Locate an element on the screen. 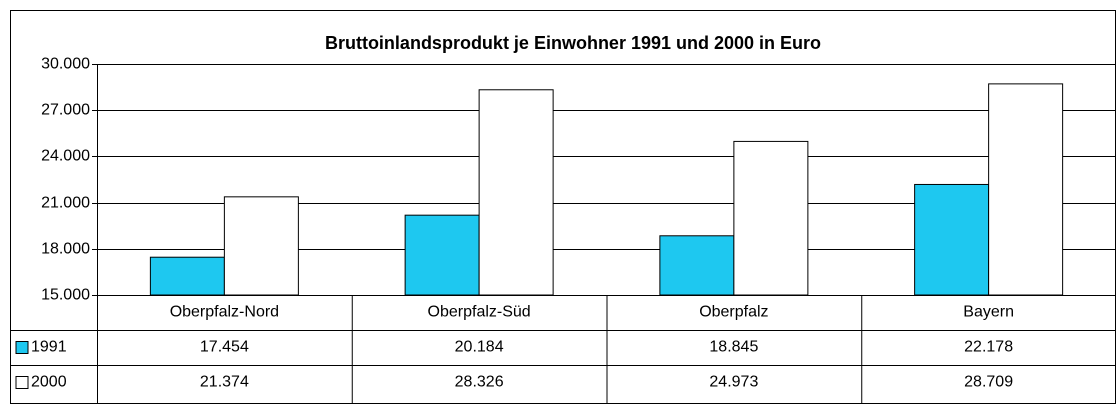 The height and width of the screenshot is (405, 1117). table-value: 24.973 is located at coordinates (733, 382).